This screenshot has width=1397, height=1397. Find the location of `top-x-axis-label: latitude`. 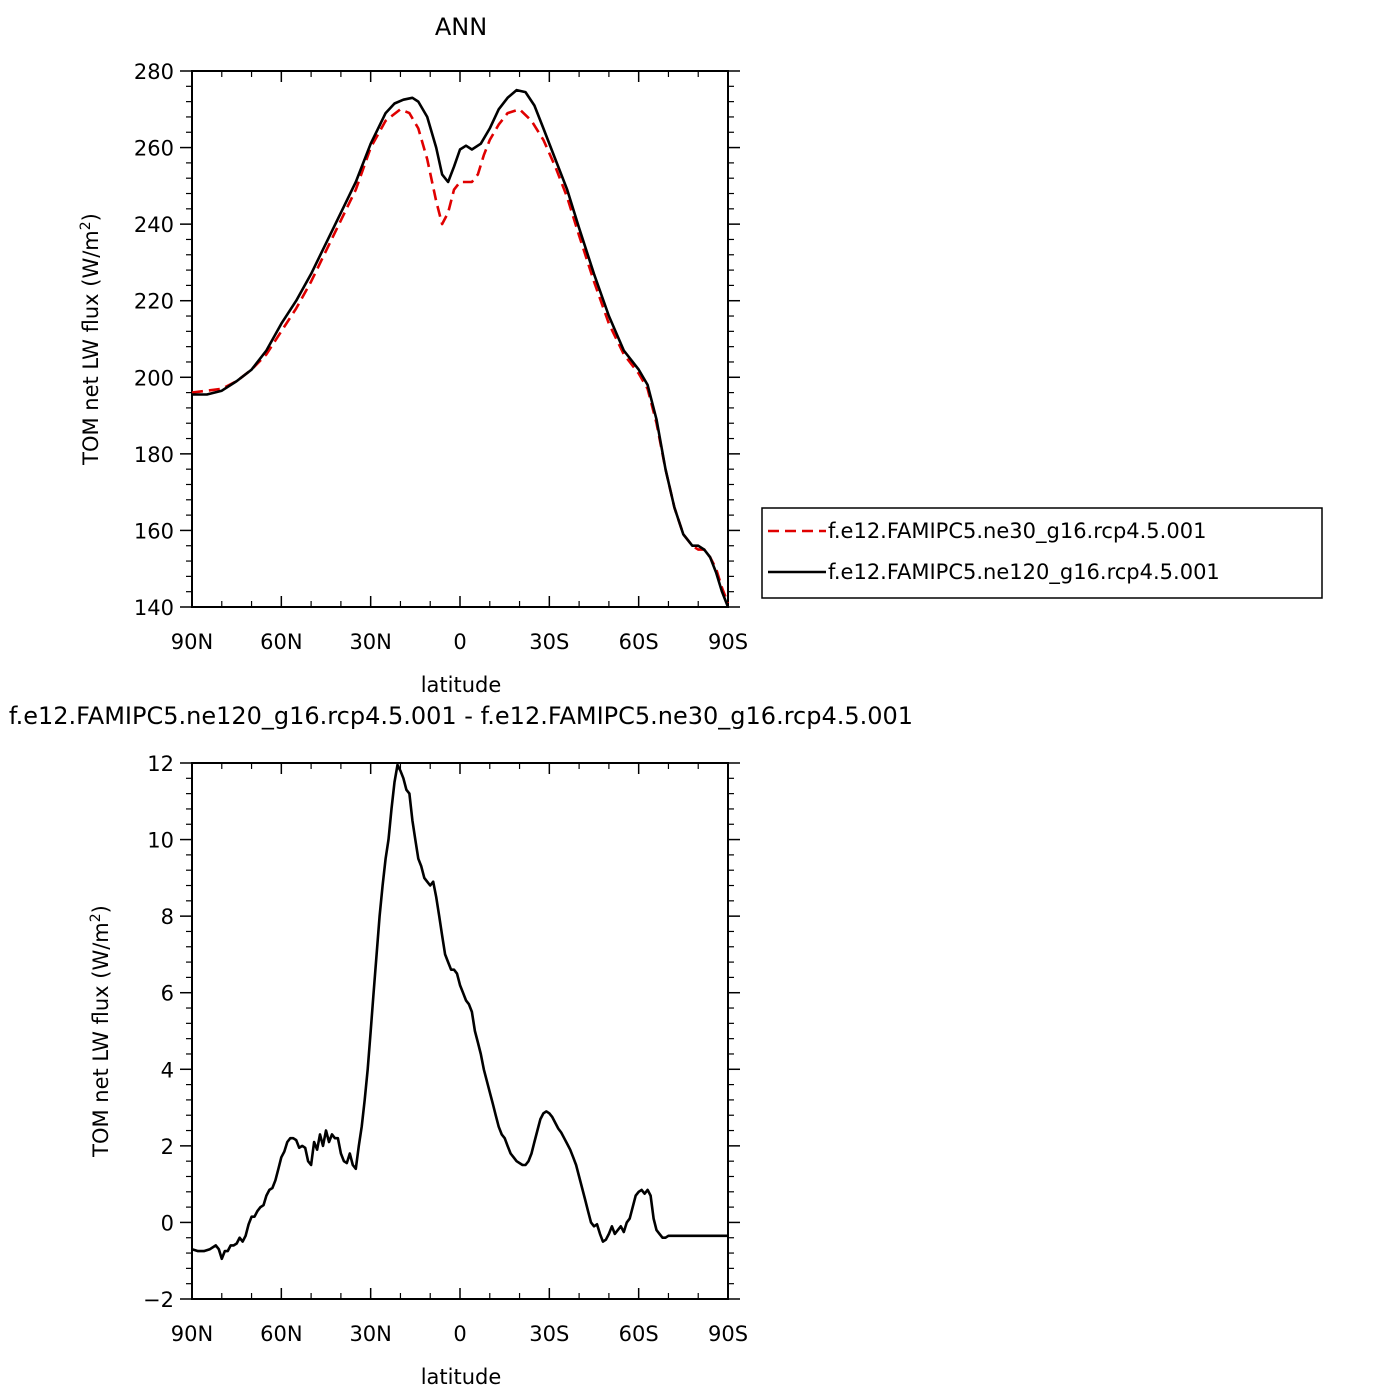

top-x-axis-label: latitude is located at coordinates (461, 685).